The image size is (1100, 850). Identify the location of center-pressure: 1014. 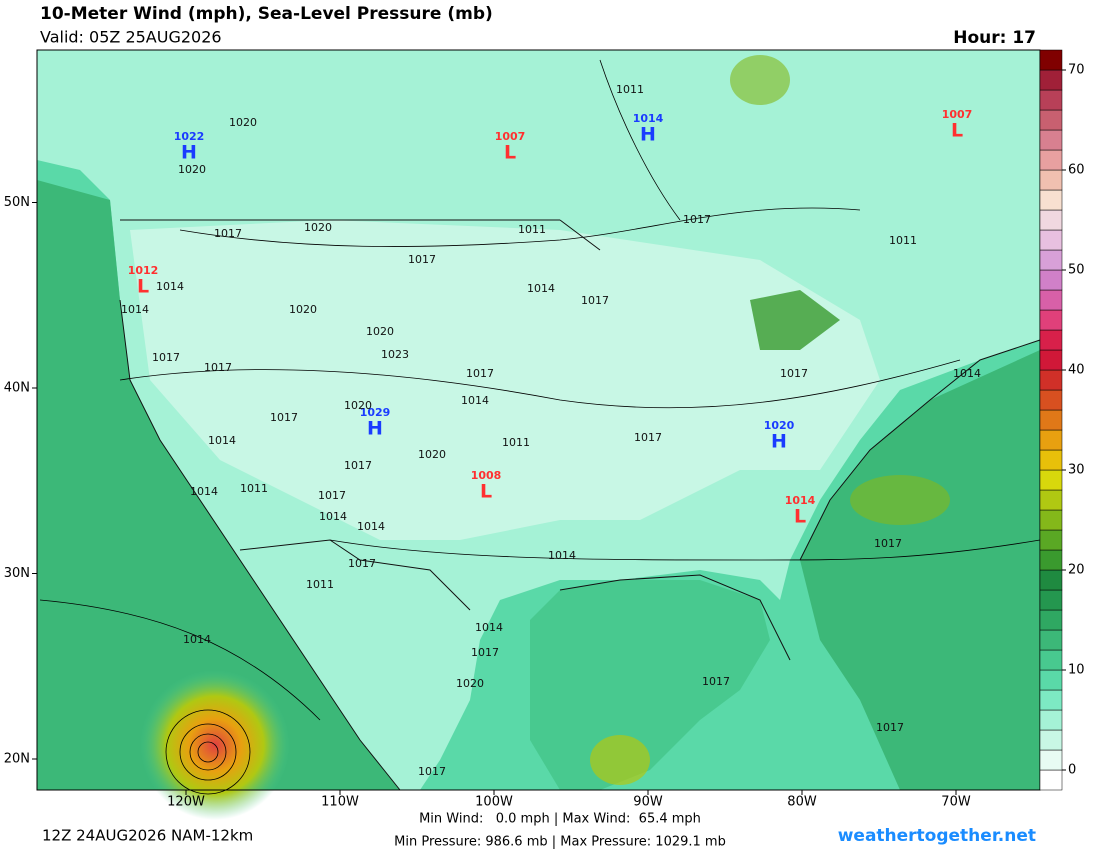
(648, 118).